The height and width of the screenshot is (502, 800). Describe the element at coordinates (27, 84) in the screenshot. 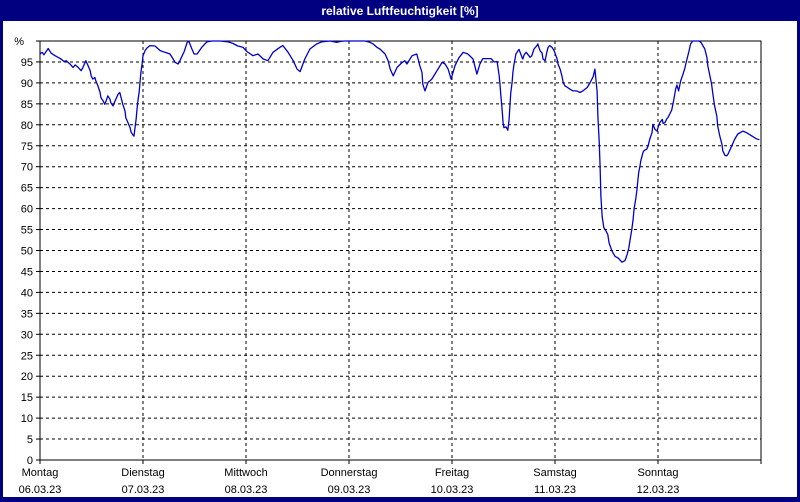

I see `y-tick-label: 90` at that location.